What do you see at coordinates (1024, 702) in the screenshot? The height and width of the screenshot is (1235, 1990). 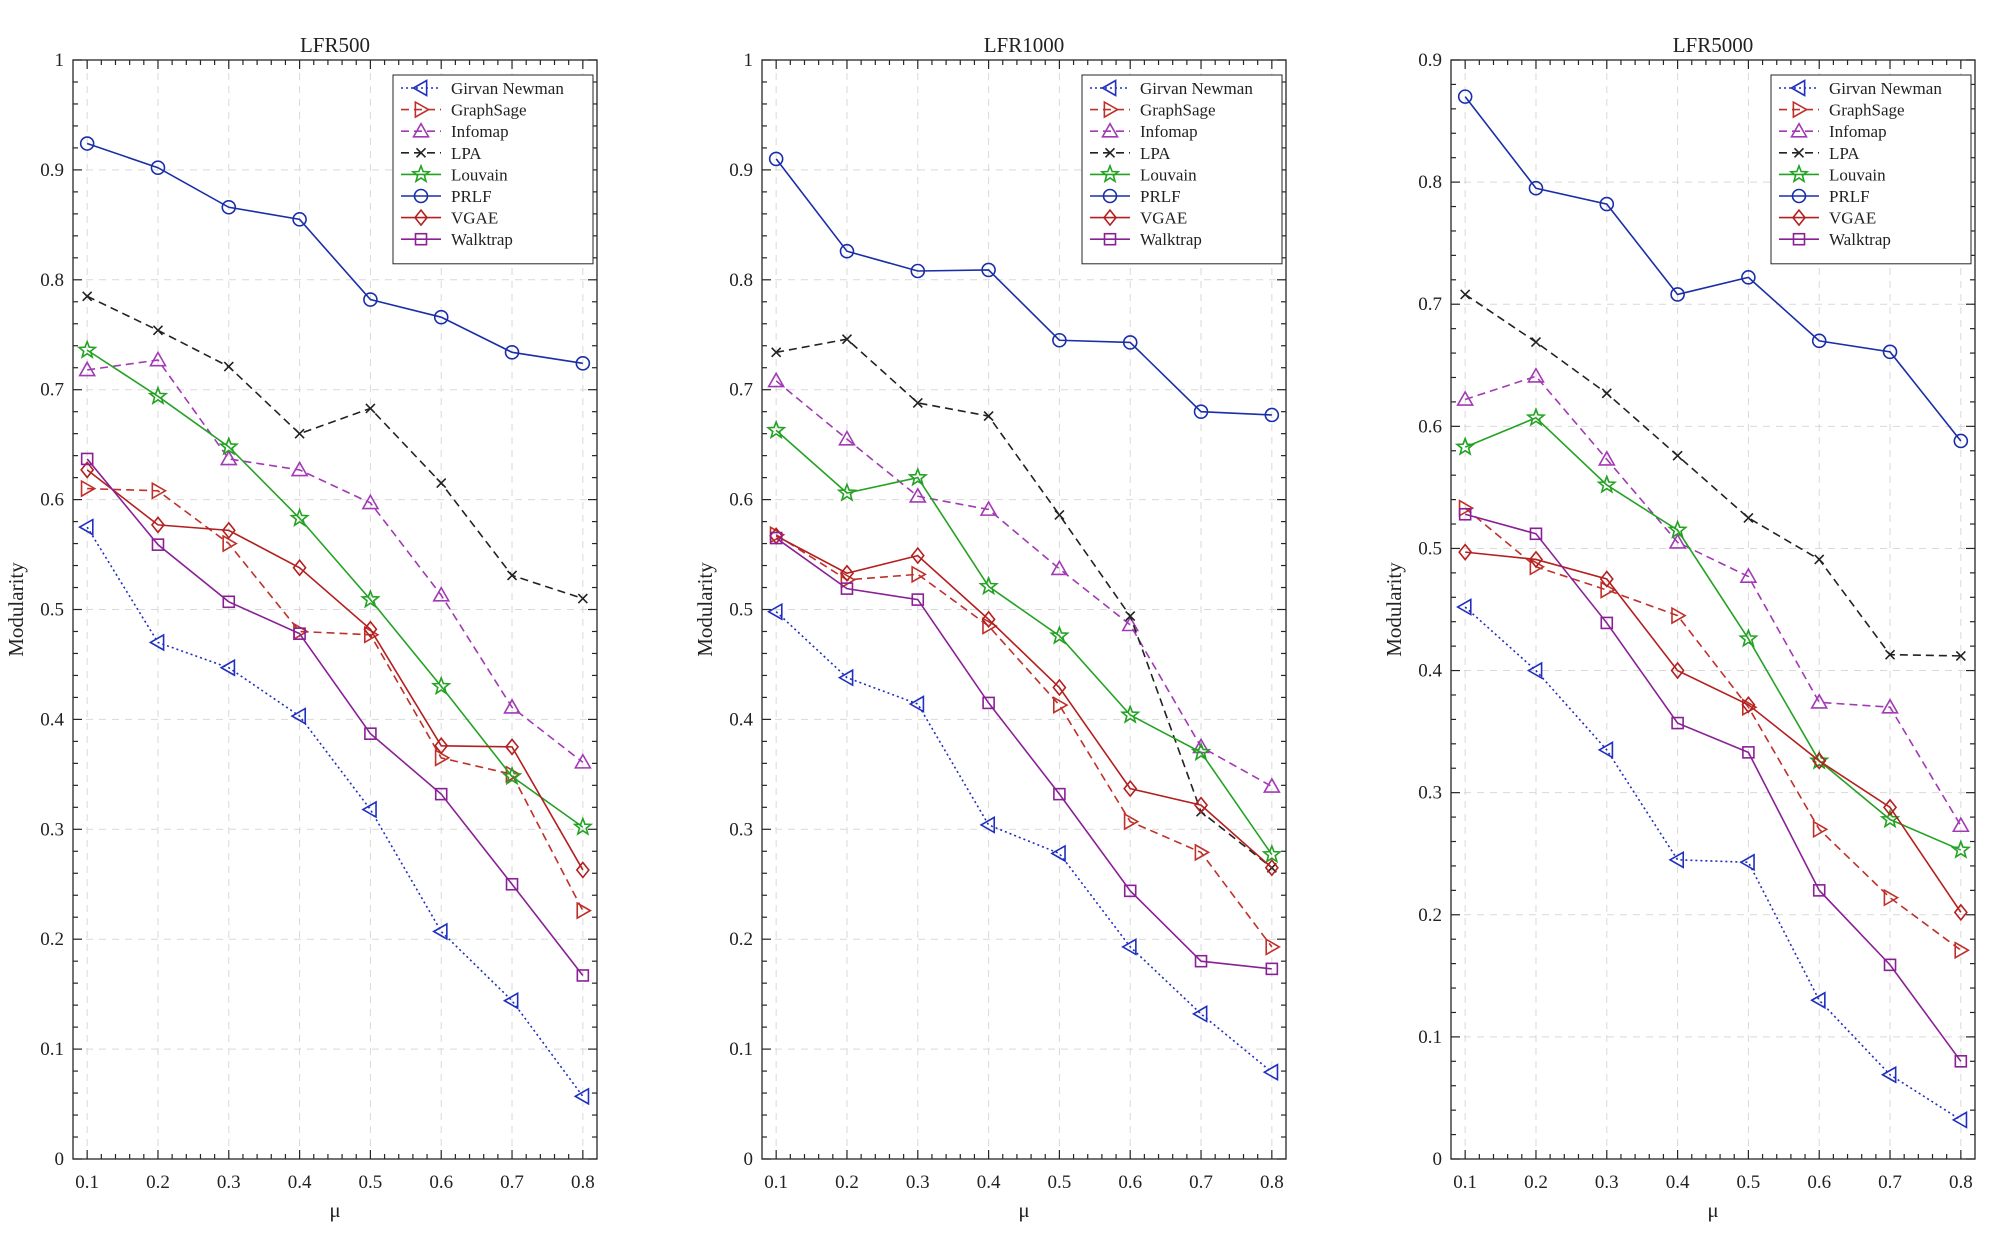 I see `series-line-vgae` at bounding box center [1024, 702].